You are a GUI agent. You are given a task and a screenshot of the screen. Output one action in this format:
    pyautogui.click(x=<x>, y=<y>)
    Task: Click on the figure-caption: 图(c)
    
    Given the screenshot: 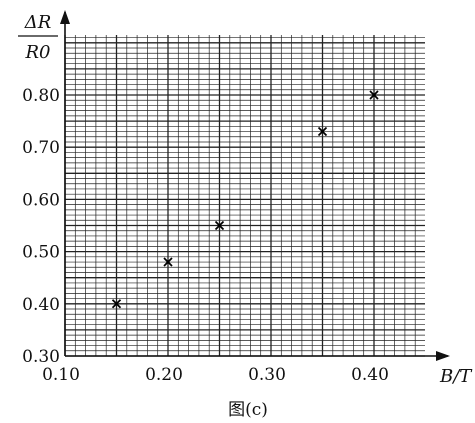 What is the action you would take?
    pyautogui.click(x=248, y=410)
    